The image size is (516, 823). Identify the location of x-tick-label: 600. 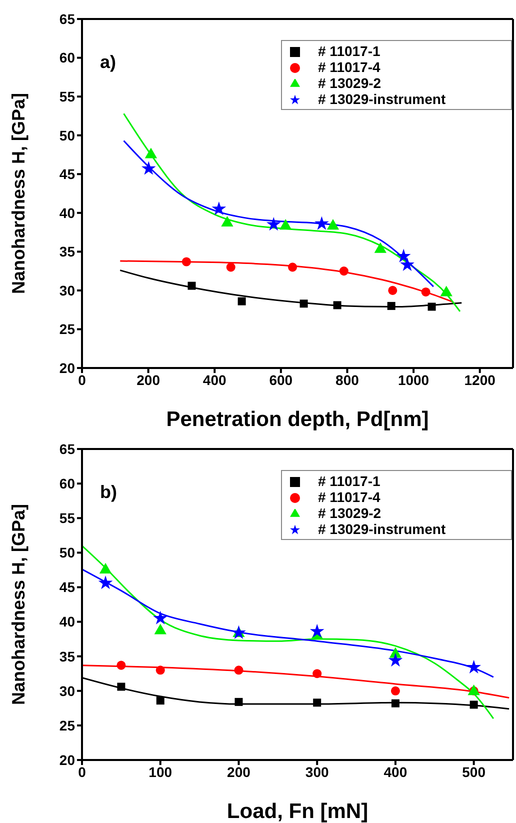
(281, 380).